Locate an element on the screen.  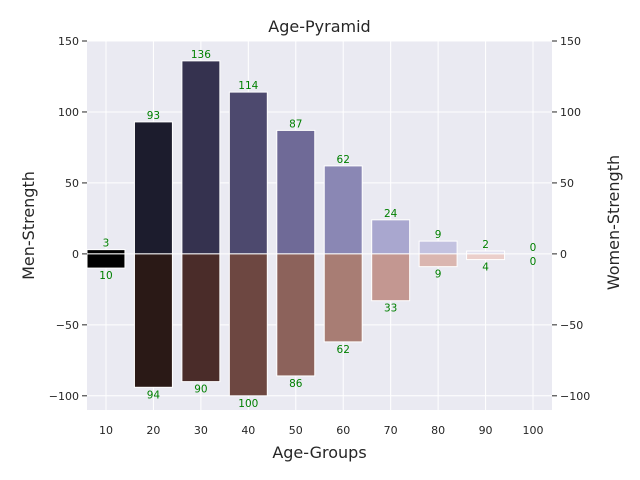
data-label-men-10: 3 is located at coordinates (106, 244).